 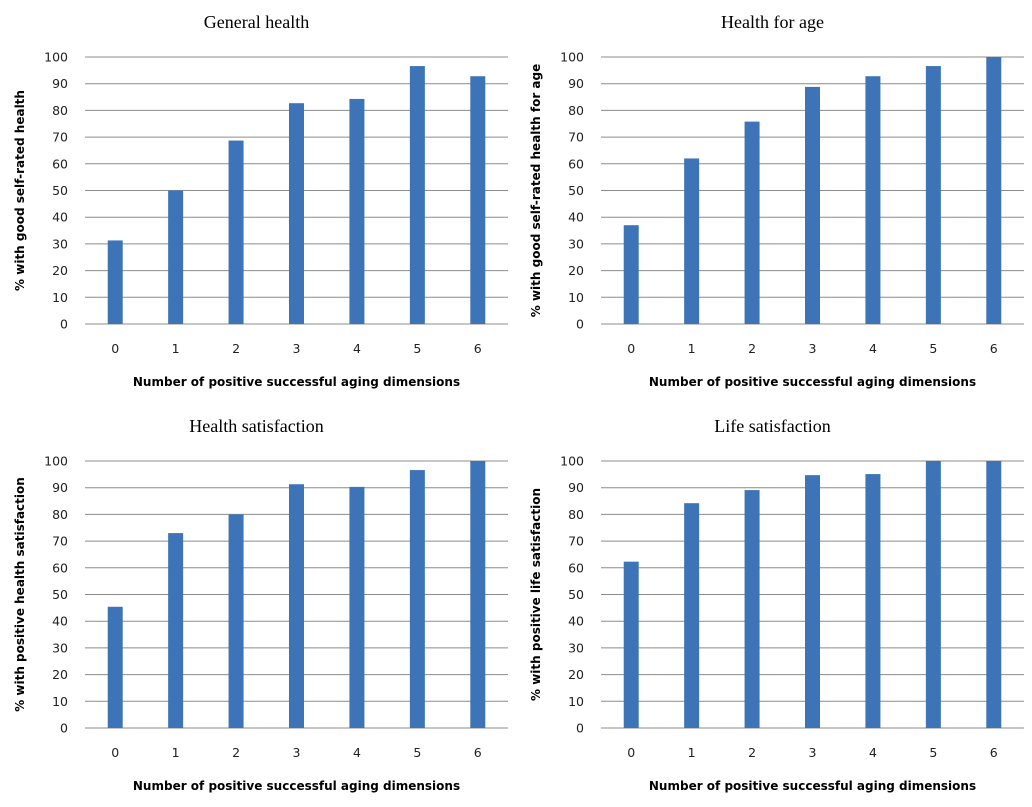 I want to click on chart-title: General health, so click(x=256, y=22).